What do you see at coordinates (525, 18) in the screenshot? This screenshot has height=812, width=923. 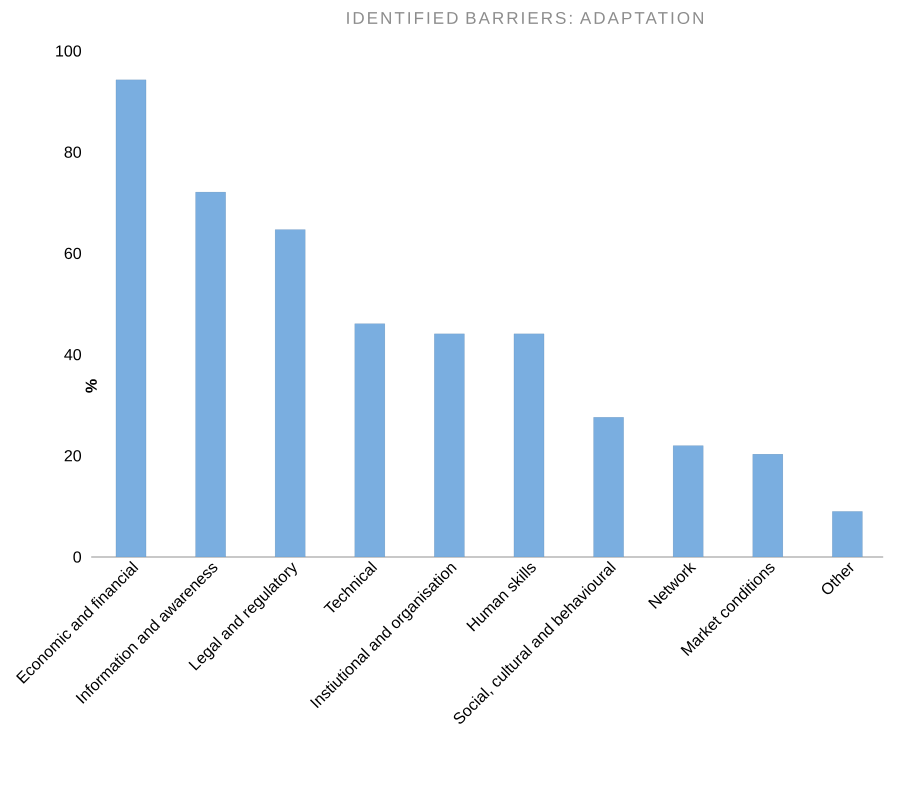 I see `chart-title: IDENTIFIED BARRIERS: ADAPTATION` at bounding box center [525, 18].